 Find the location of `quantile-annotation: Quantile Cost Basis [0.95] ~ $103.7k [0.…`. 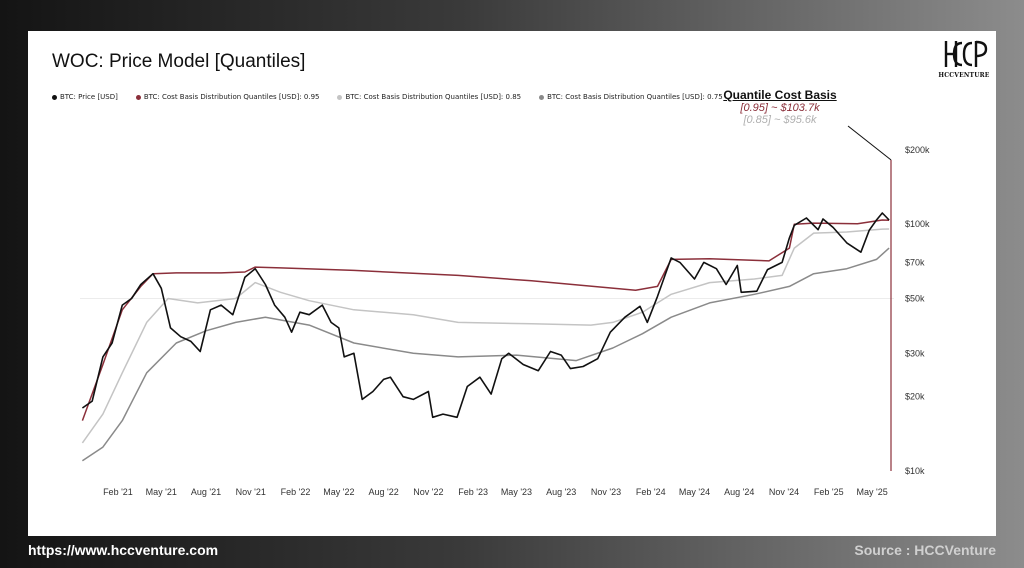

quantile-annotation: Quantile Cost Basis [0.95] ~ $103.7k [0.… is located at coordinates (780, 107).